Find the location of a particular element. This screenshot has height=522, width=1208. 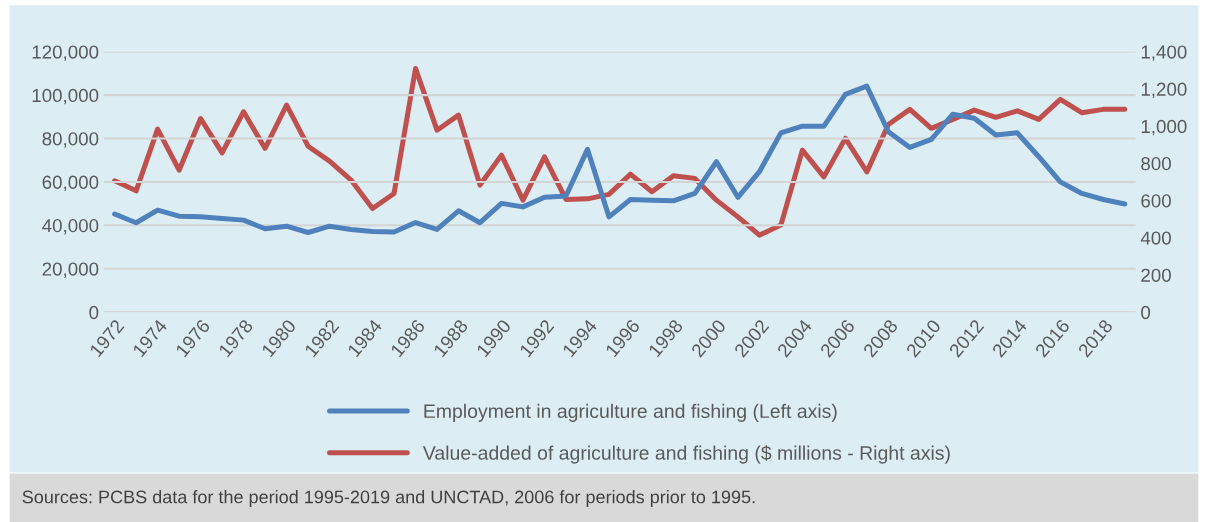

y2-tick-label: 600 is located at coordinates (1156, 201).